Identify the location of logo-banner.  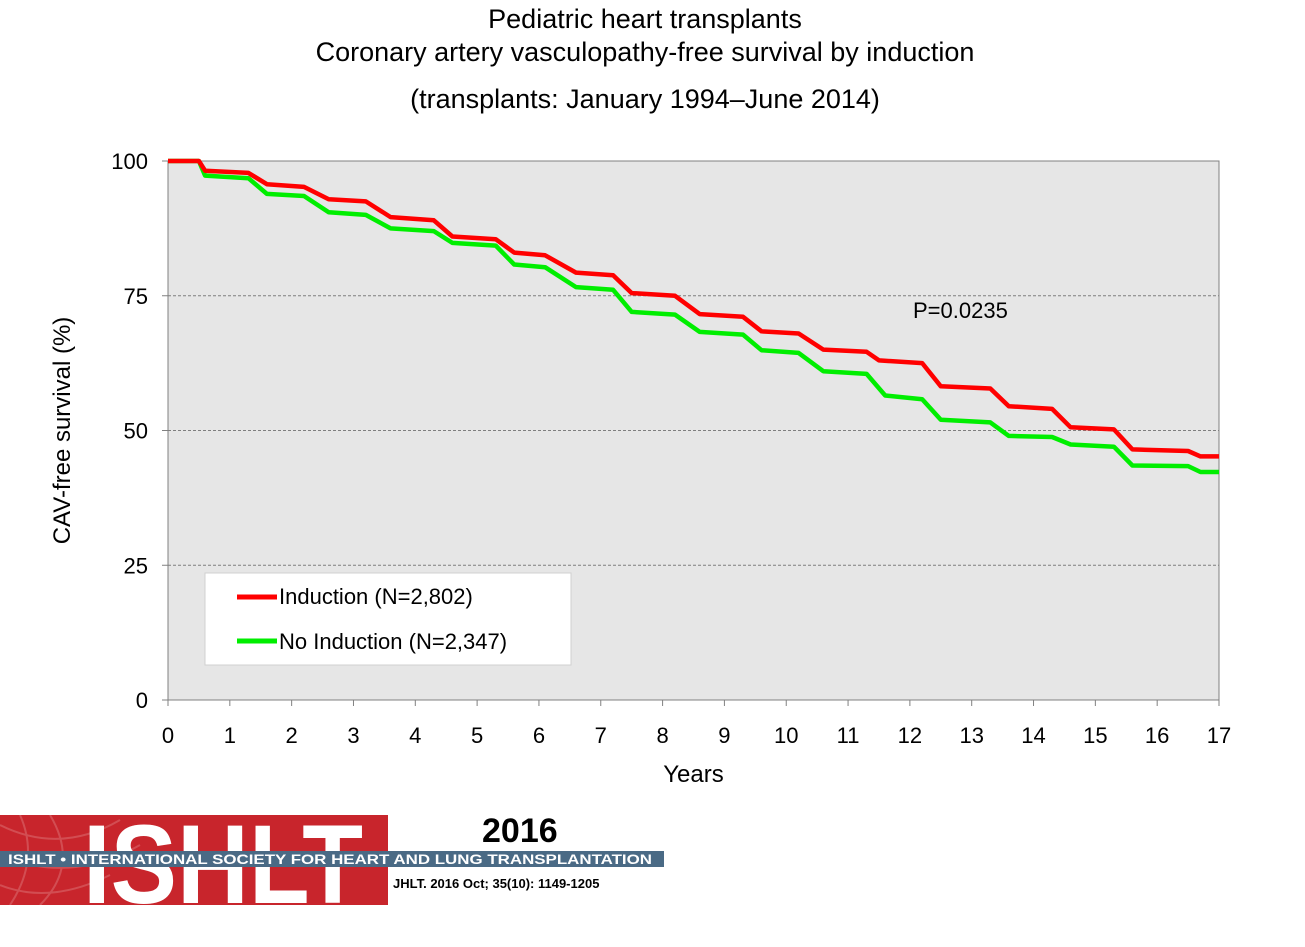
(332, 859).